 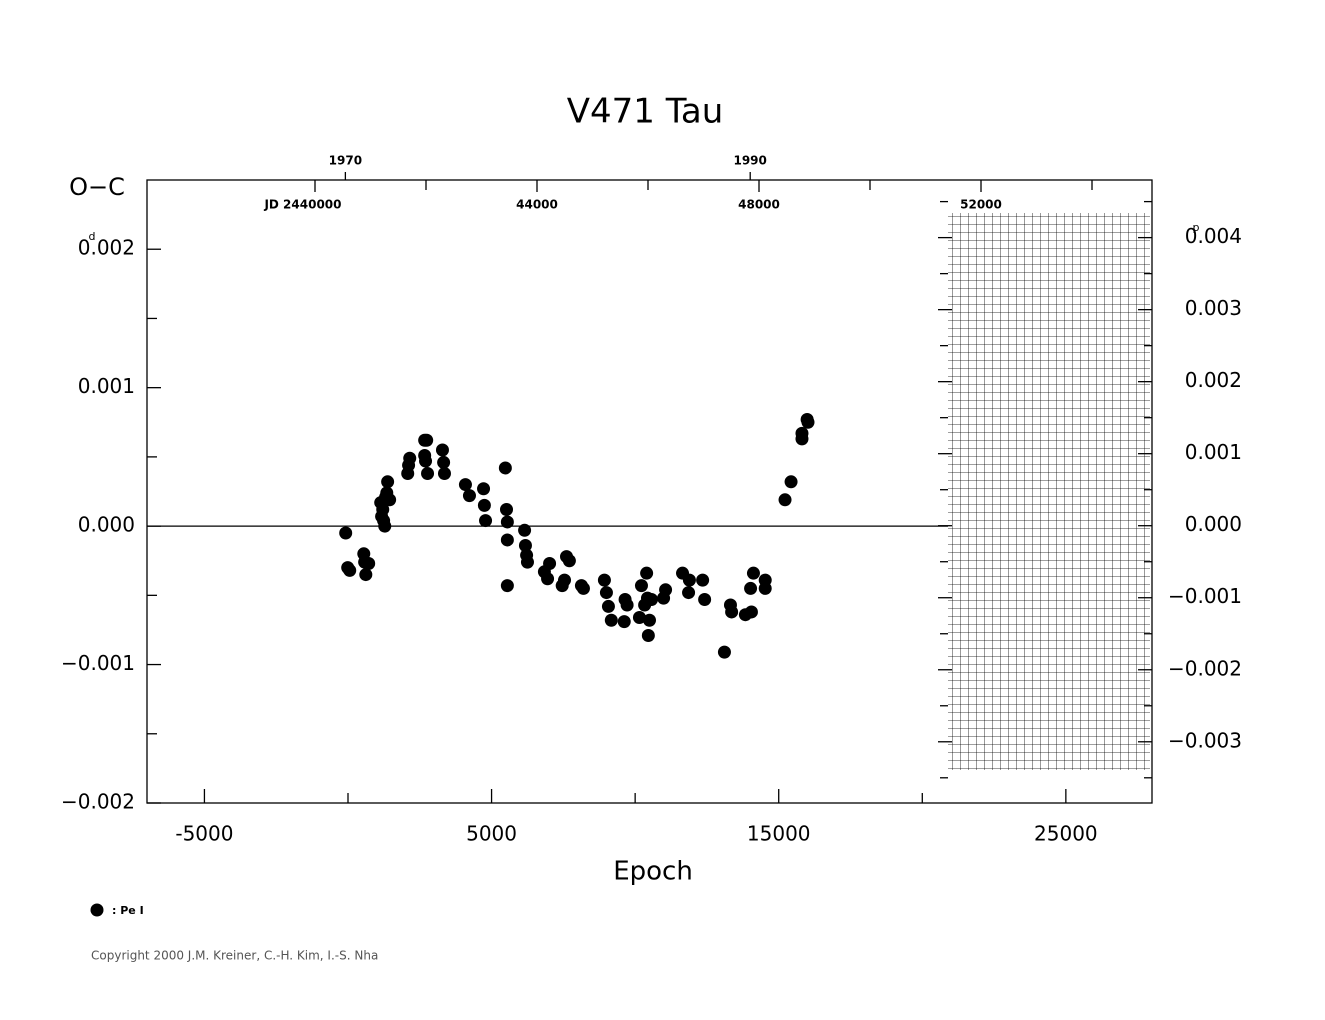 I want to click on y2-tick-label: 0.002, so click(x=1213, y=380).